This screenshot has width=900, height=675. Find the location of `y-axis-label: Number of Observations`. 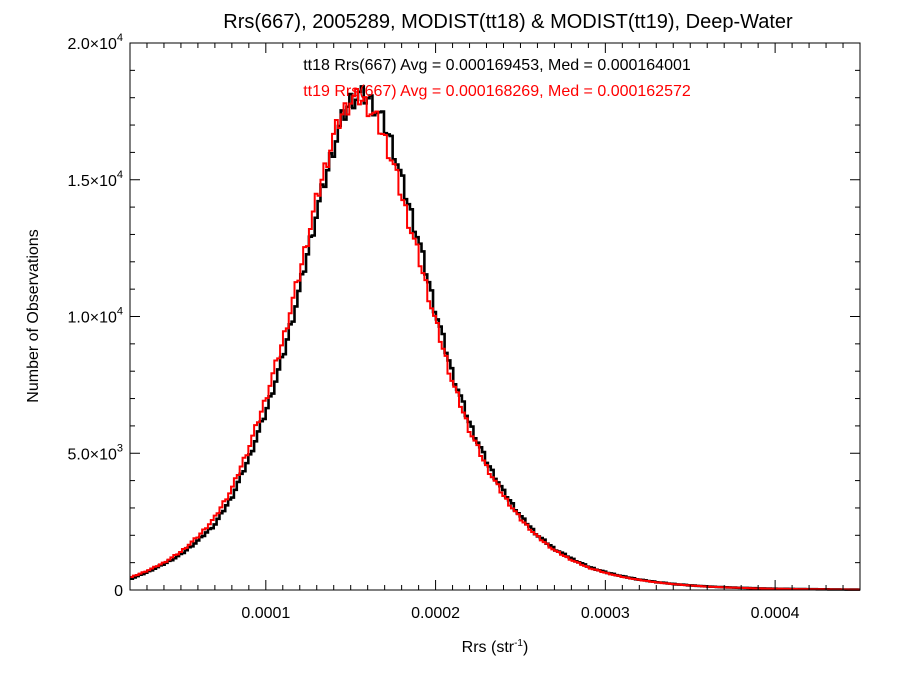

y-axis-label: Number of Observations is located at coordinates (33, 315).